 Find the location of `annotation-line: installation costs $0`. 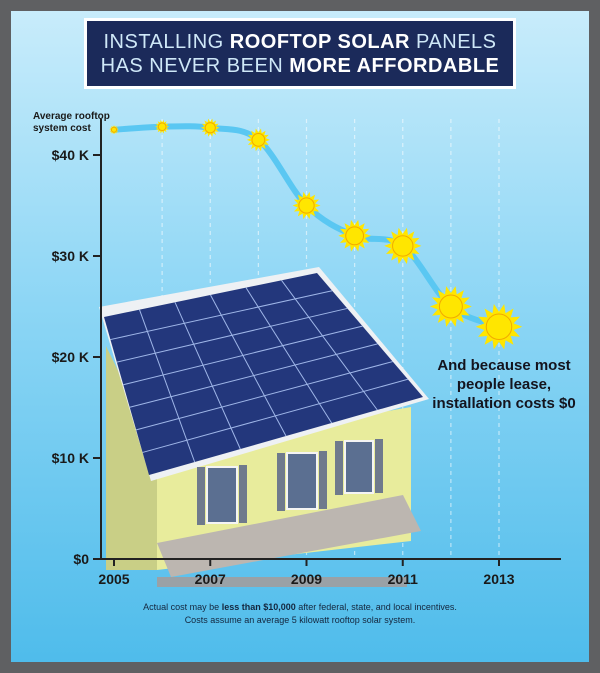

annotation-line: installation costs $0 is located at coordinates (504, 403).